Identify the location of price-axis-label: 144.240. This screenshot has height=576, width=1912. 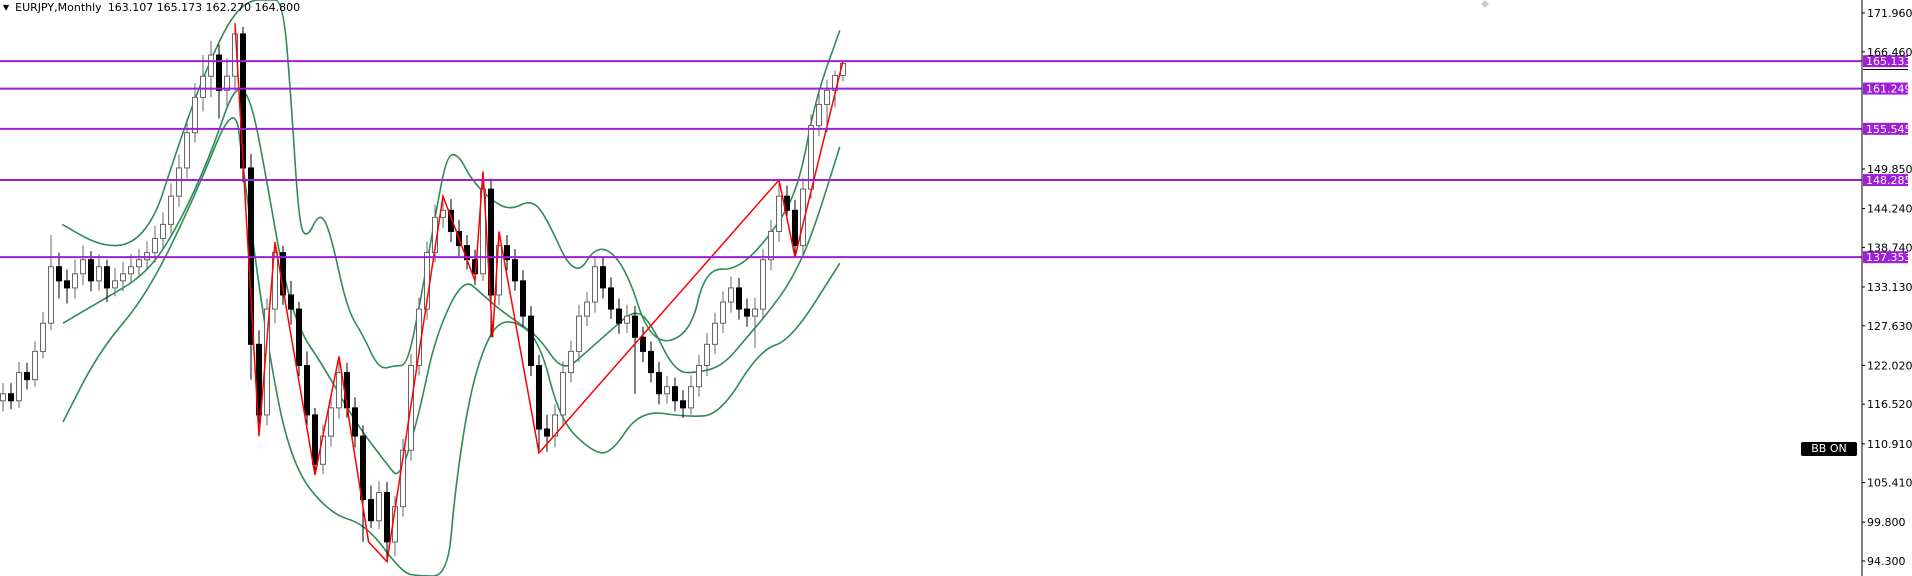
(1889, 209).